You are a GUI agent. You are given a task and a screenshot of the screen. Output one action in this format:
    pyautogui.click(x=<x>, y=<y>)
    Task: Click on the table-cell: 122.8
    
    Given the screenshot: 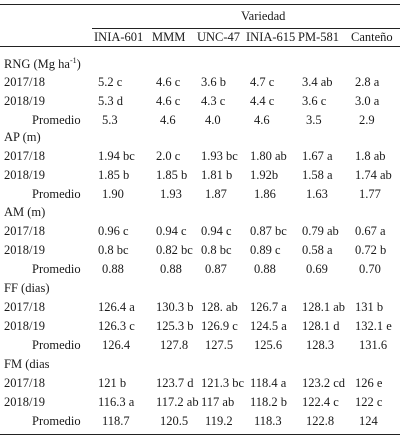 What is the action you would take?
    pyautogui.click(x=320, y=421)
    